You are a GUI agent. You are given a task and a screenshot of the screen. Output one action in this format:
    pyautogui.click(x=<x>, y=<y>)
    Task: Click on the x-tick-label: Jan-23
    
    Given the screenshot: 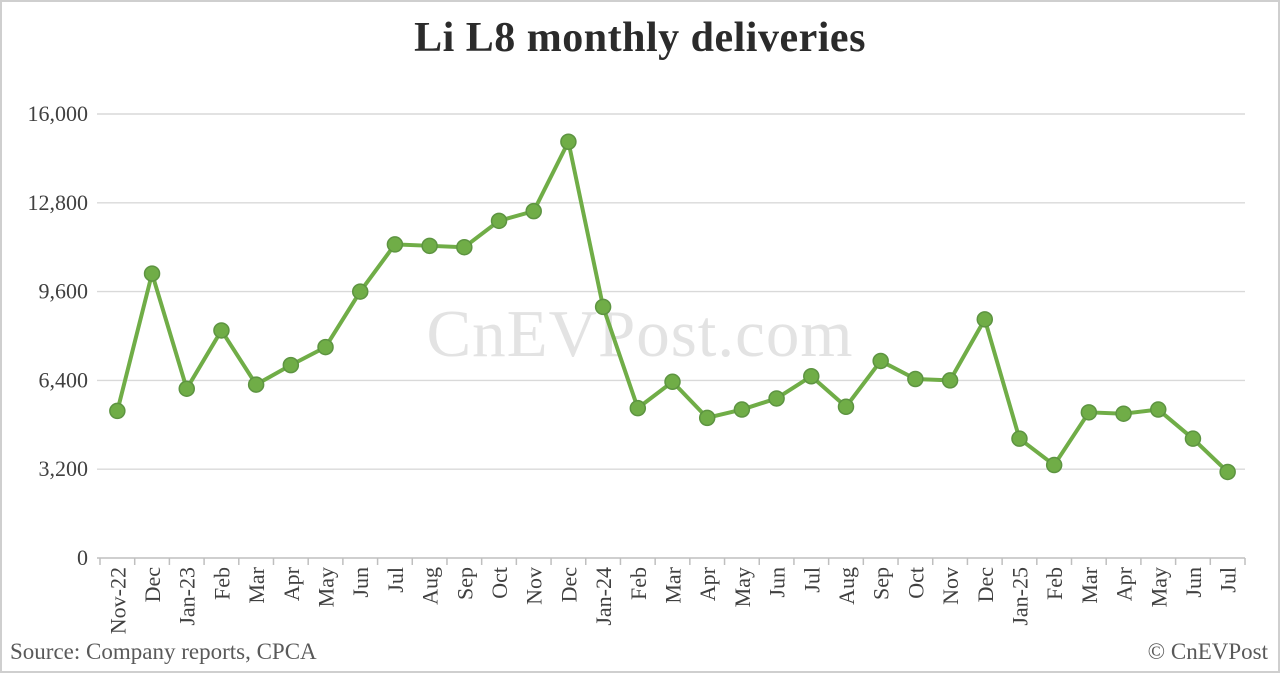 What is the action you would take?
    pyautogui.click(x=187, y=596)
    